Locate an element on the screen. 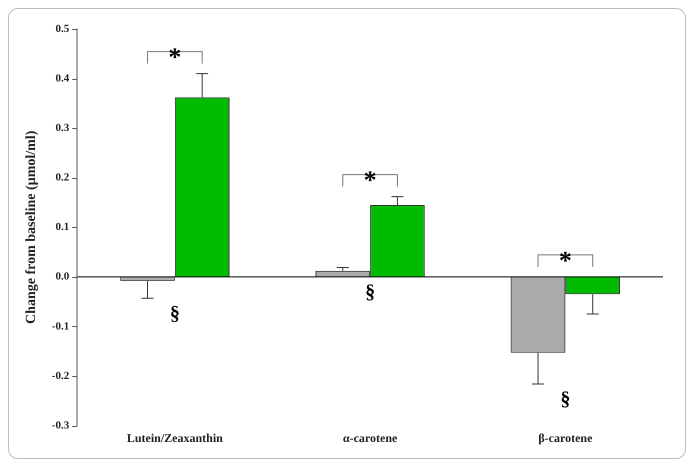  y-tick-label: 0.3 is located at coordinates (62, 128).